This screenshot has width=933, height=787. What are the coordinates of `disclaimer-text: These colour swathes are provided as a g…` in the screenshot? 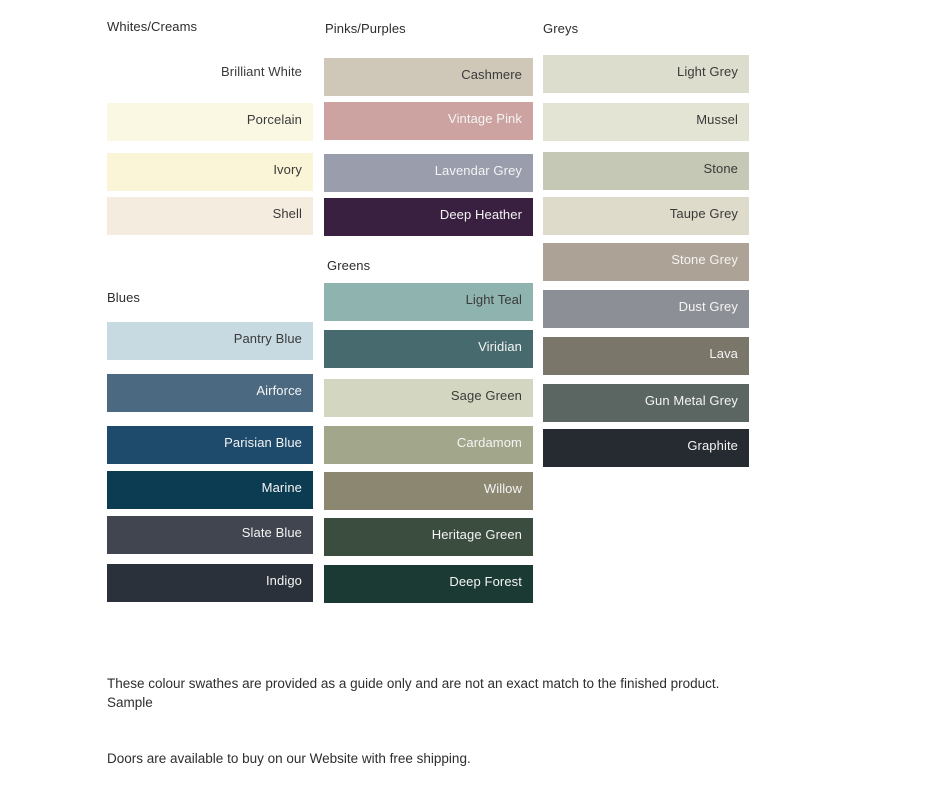 It's located at (437, 712).